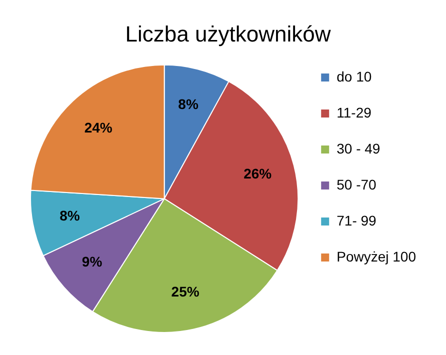  What do you see at coordinates (354, 112) in the screenshot?
I see `legend-label: 11-29` at bounding box center [354, 112].